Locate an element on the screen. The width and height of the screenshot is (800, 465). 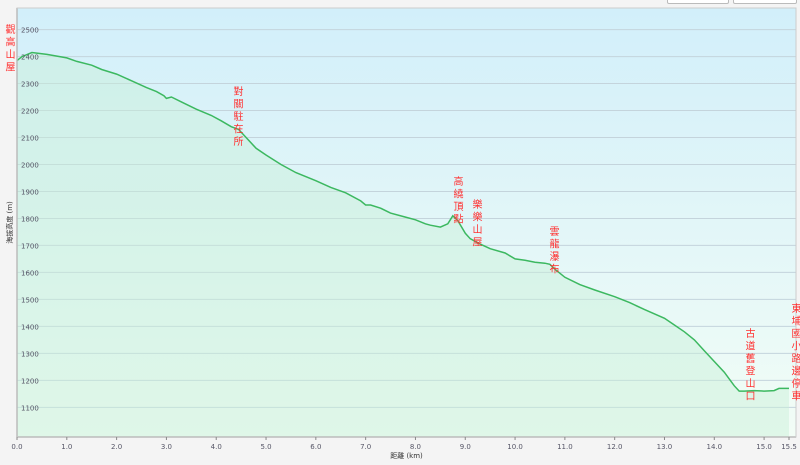
y-tick-label: 1600 is located at coordinates (30, 273).